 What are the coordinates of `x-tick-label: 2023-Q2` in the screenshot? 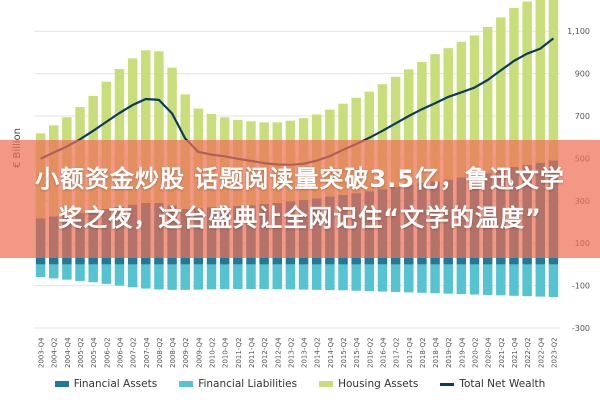 It's located at (554, 352).